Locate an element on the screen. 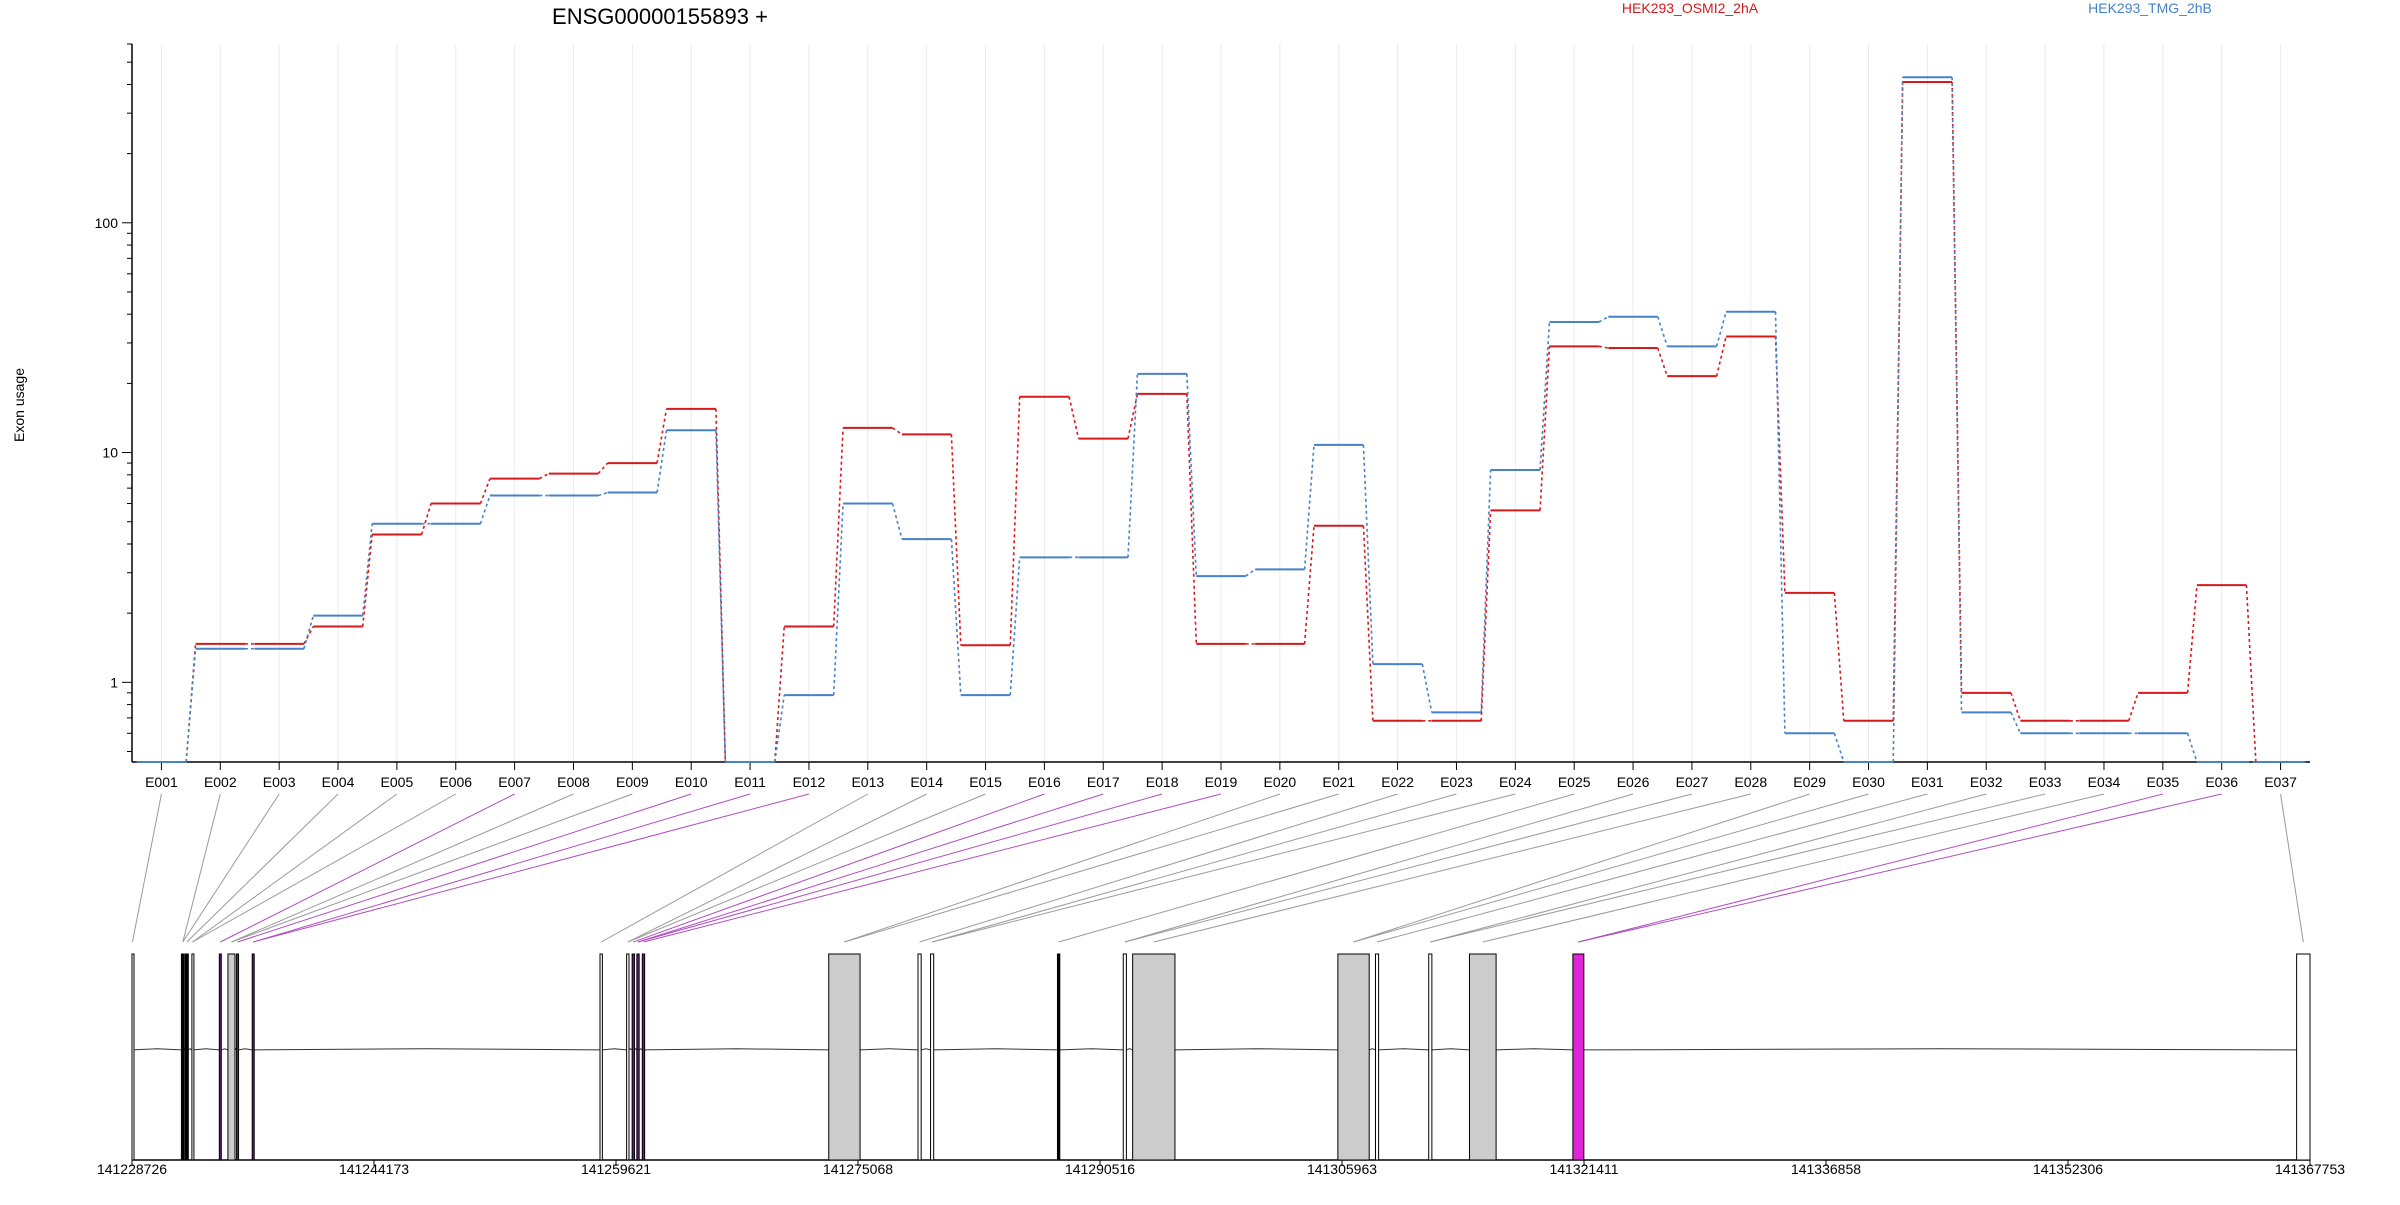  x-tick-label: E022 is located at coordinates (1397, 782).